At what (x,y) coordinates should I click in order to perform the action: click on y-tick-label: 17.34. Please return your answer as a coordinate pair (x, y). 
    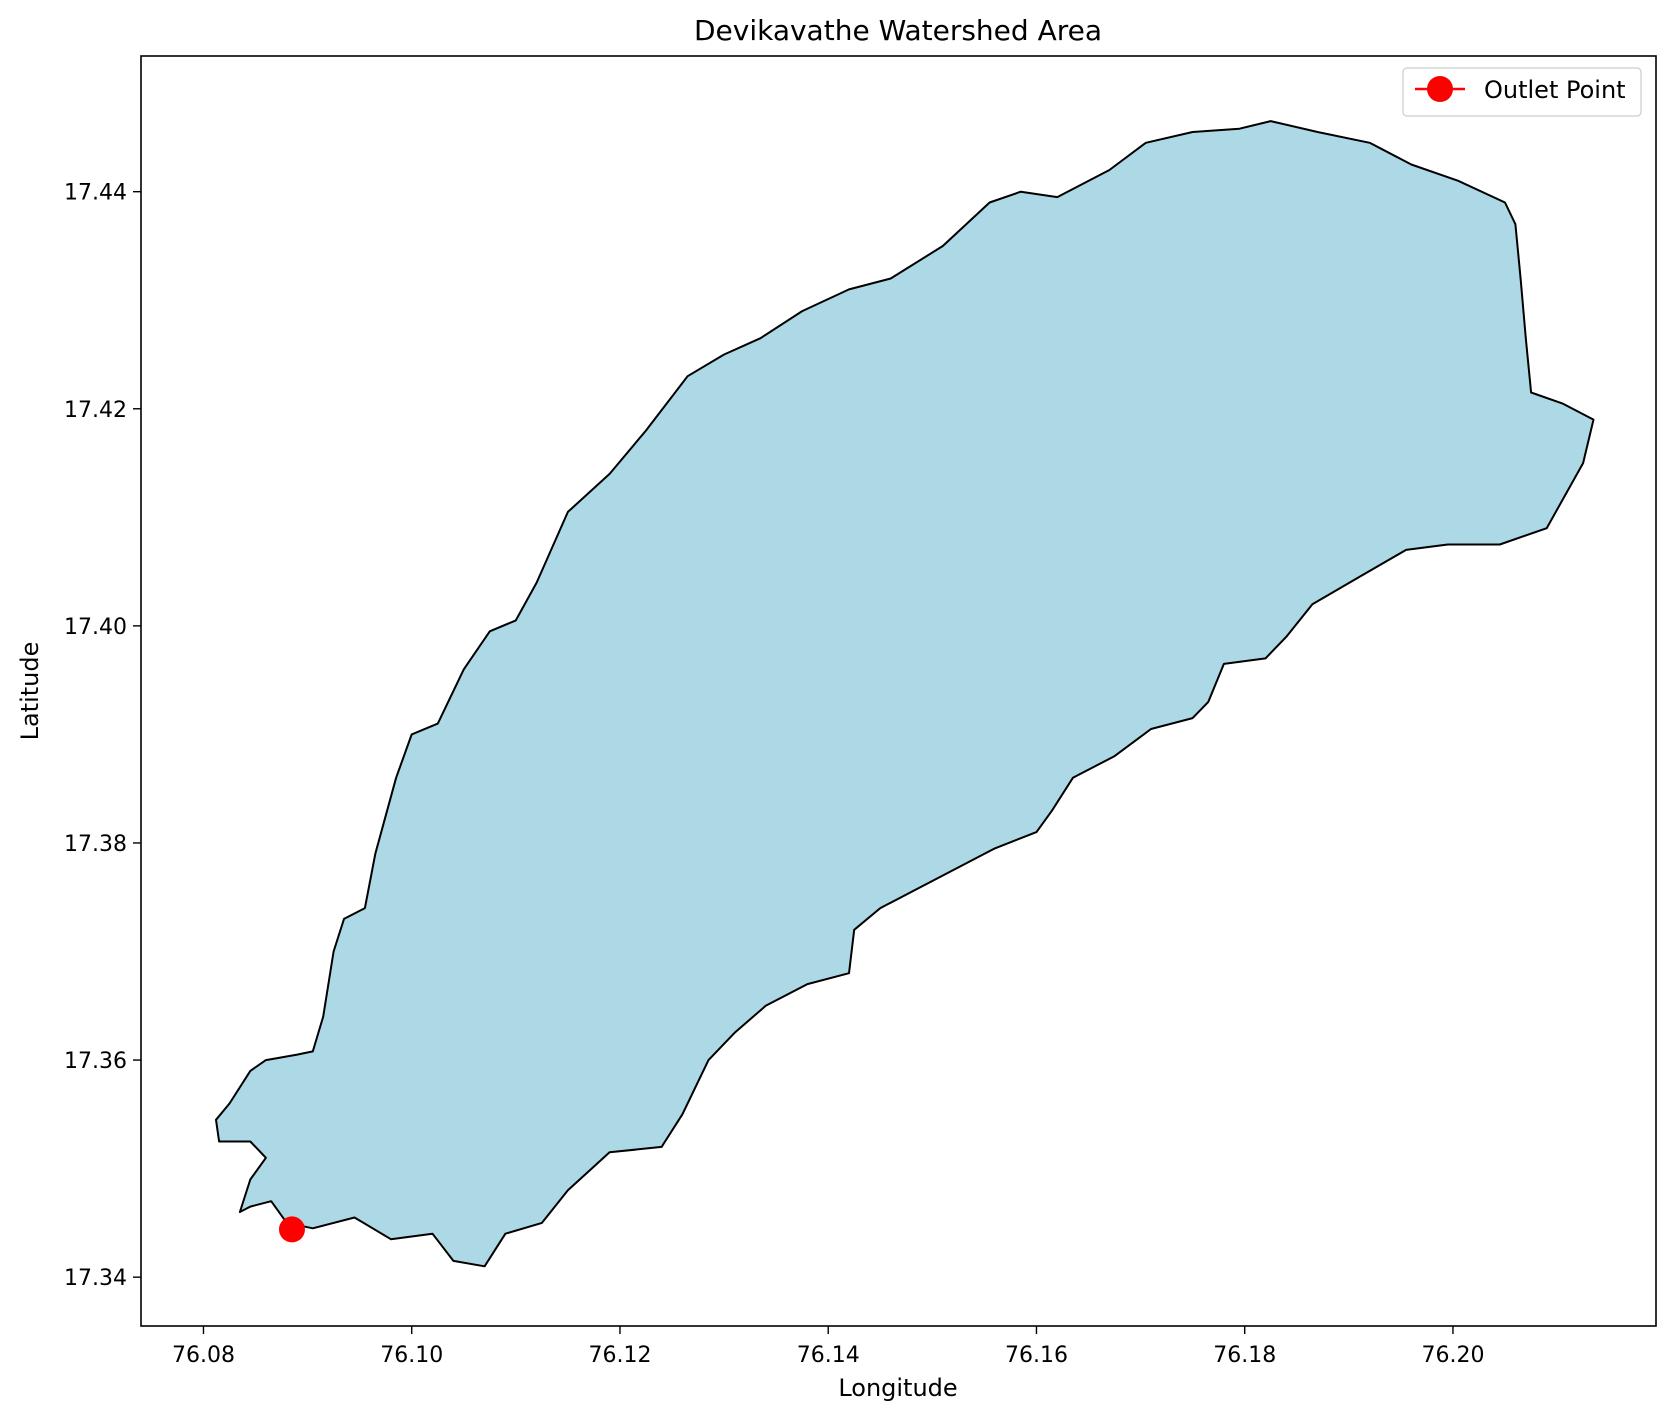
    Looking at the image, I should click on (95, 1278).